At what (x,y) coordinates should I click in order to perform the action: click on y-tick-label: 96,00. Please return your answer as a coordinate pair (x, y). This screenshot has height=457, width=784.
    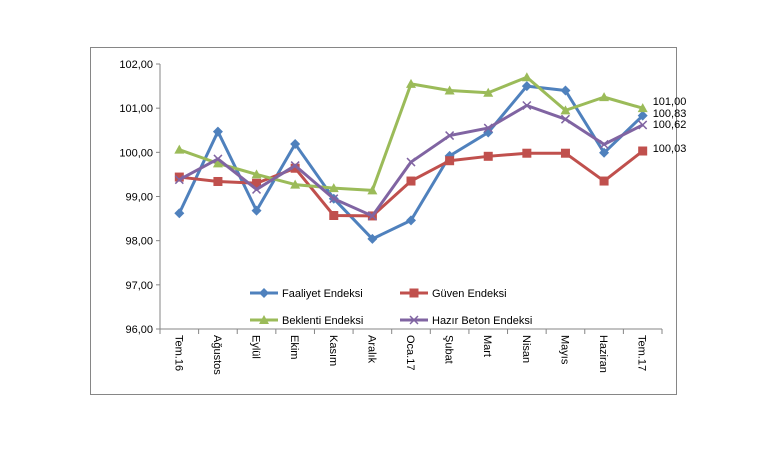
    Looking at the image, I should click on (139, 330).